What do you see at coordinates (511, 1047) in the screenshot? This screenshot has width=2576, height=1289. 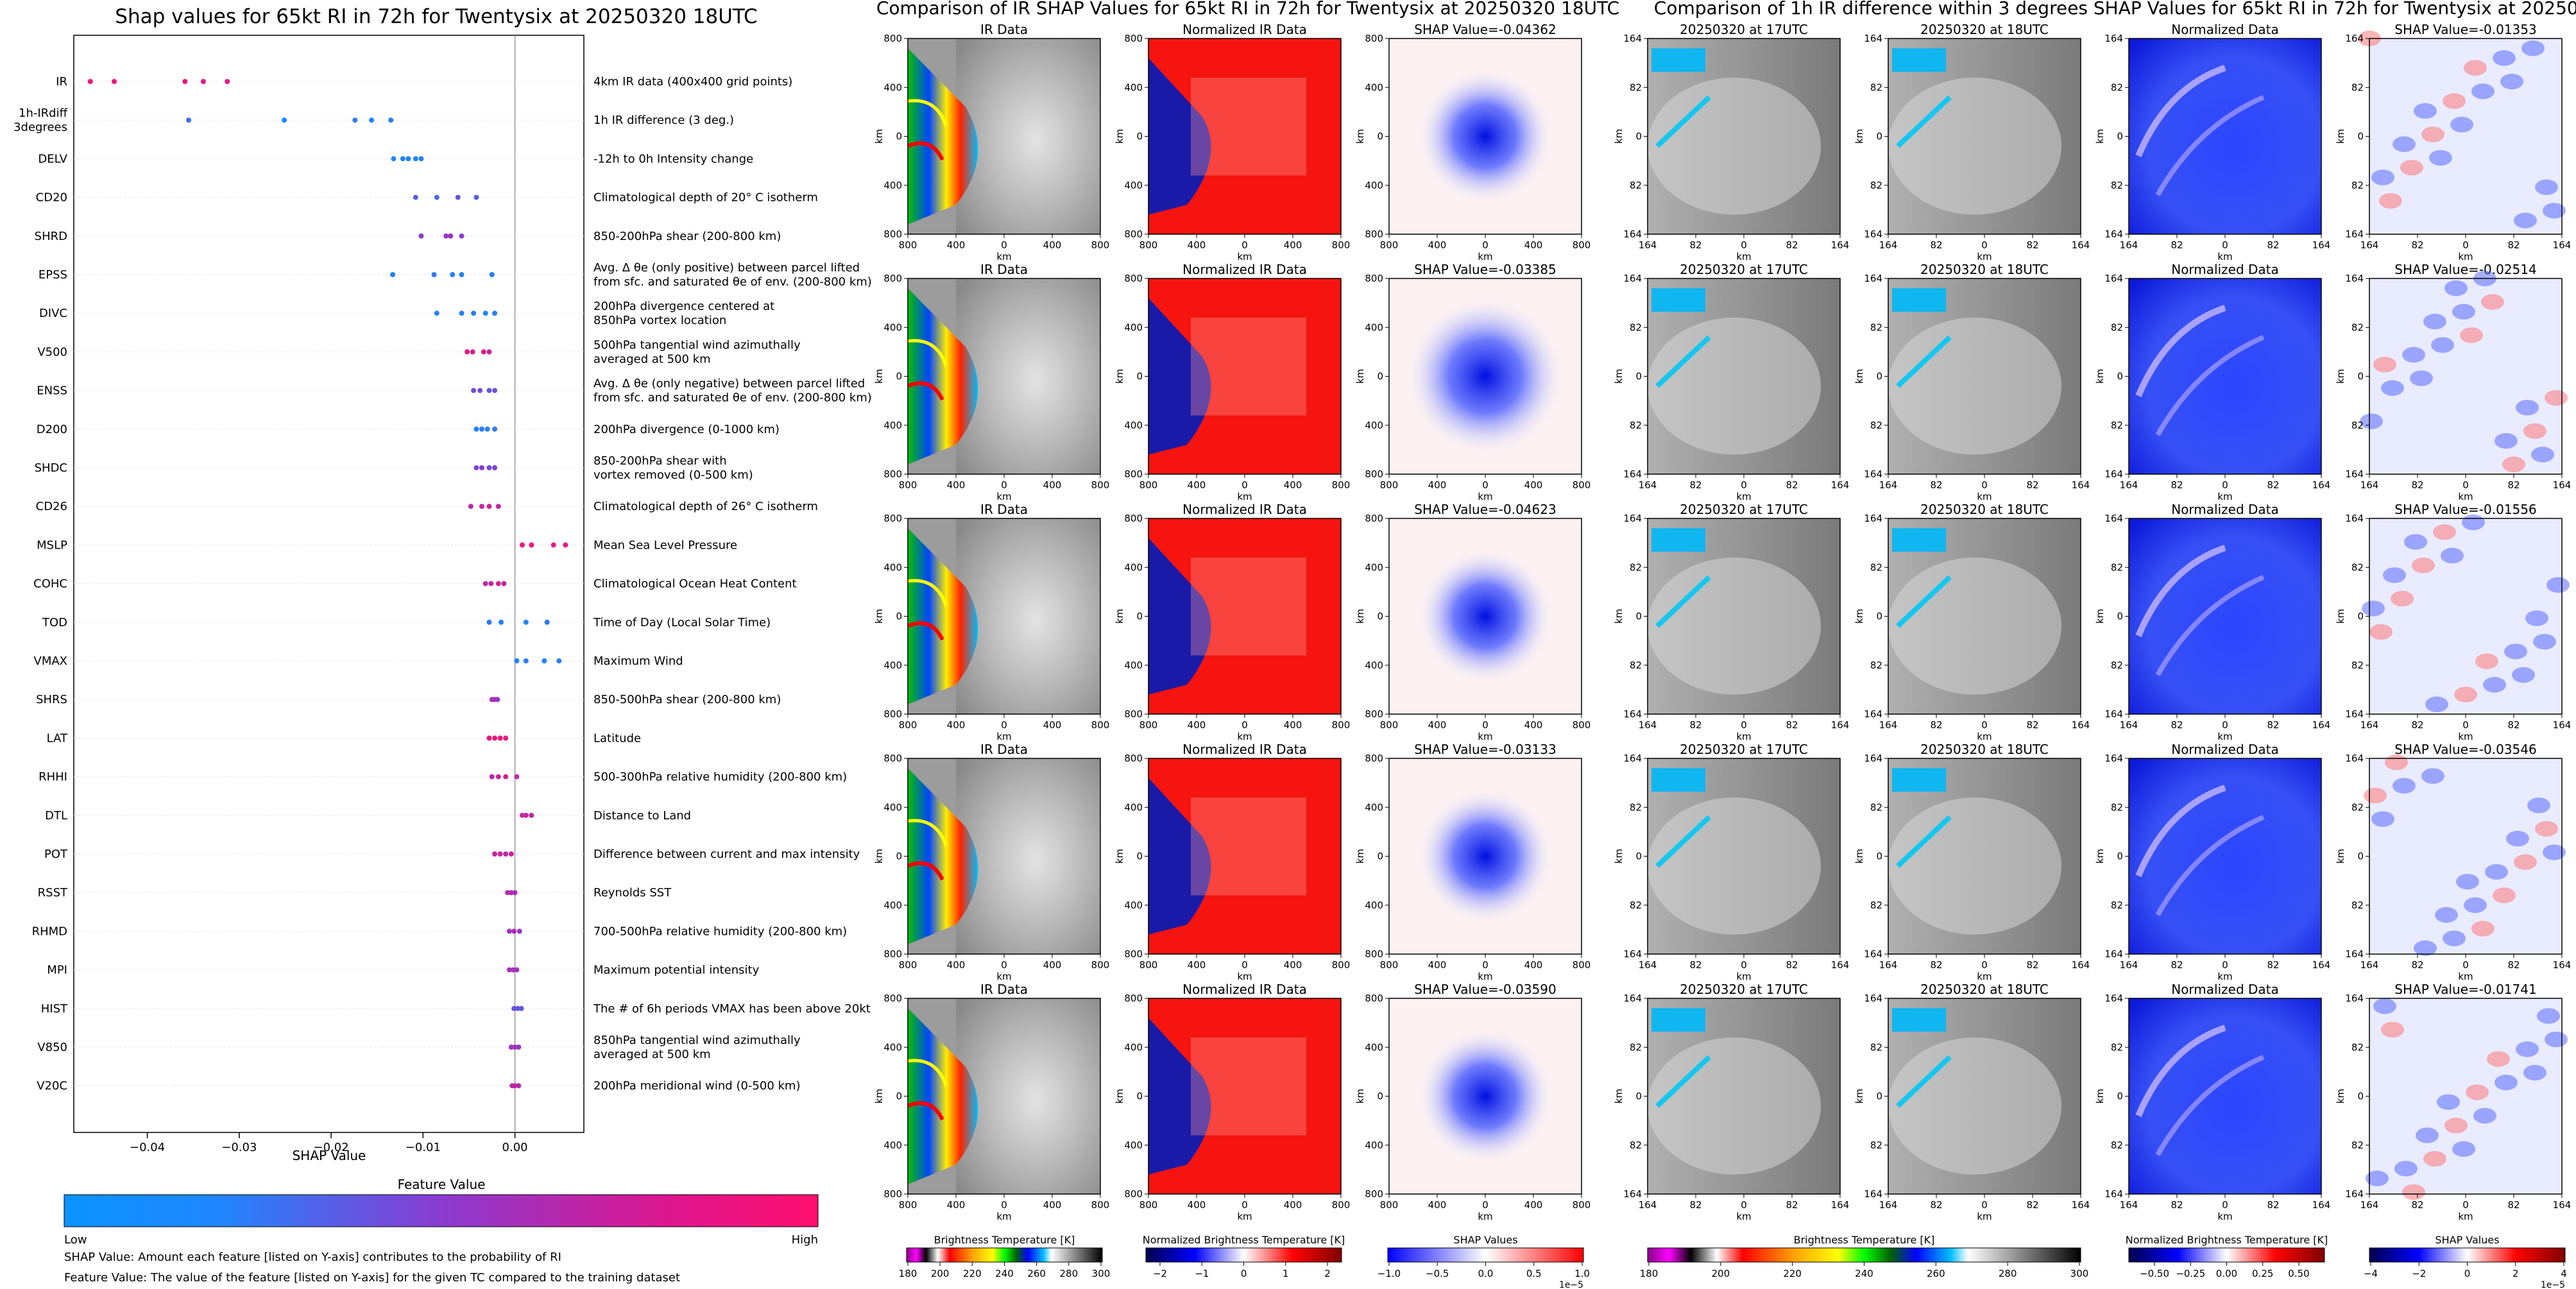 I see `shap-point-v850` at bounding box center [511, 1047].